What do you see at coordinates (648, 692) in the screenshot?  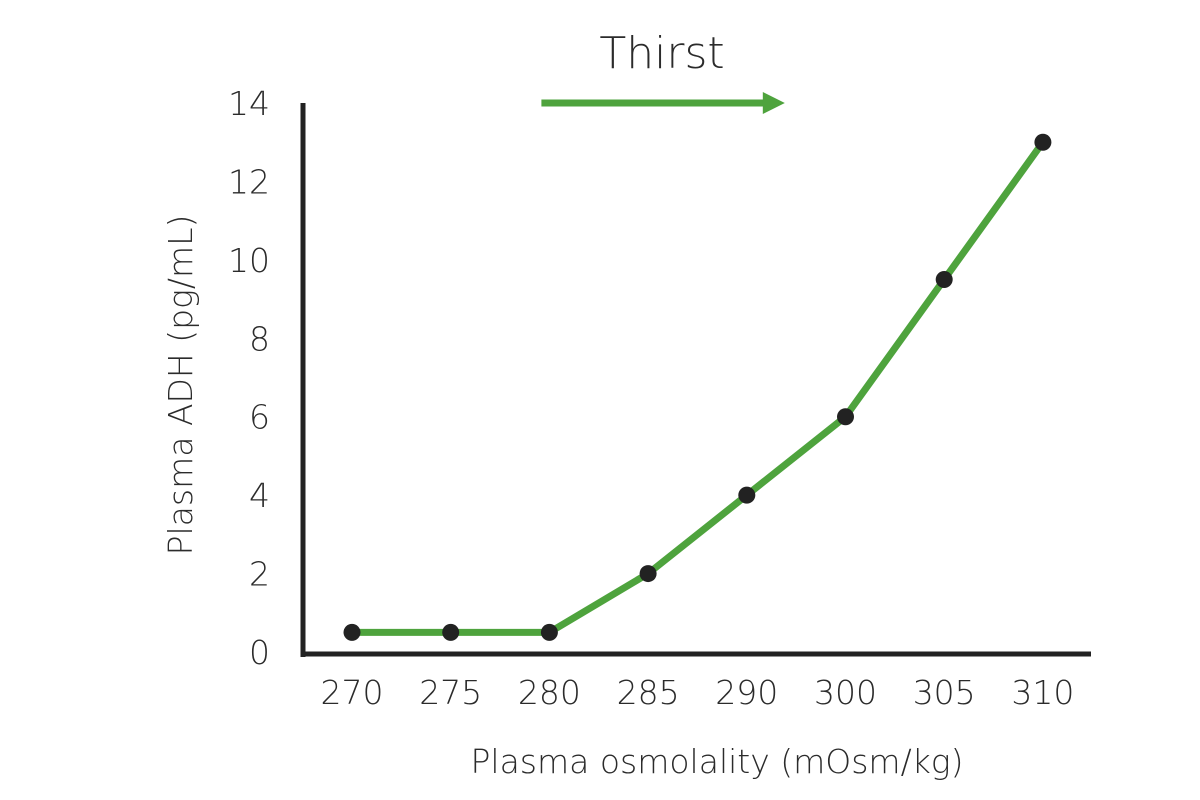 I see `x-tick-label: 285` at bounding box center [648, 692].